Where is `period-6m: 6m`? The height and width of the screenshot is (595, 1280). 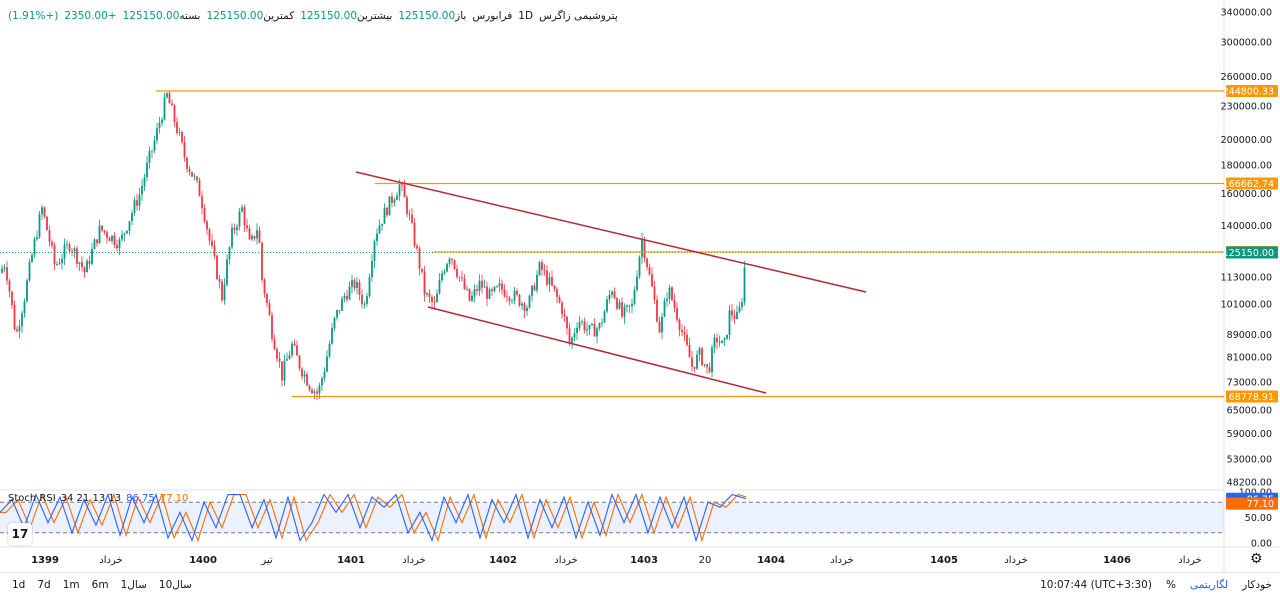
period-6m: 6m is located at coordinates (100, 585).